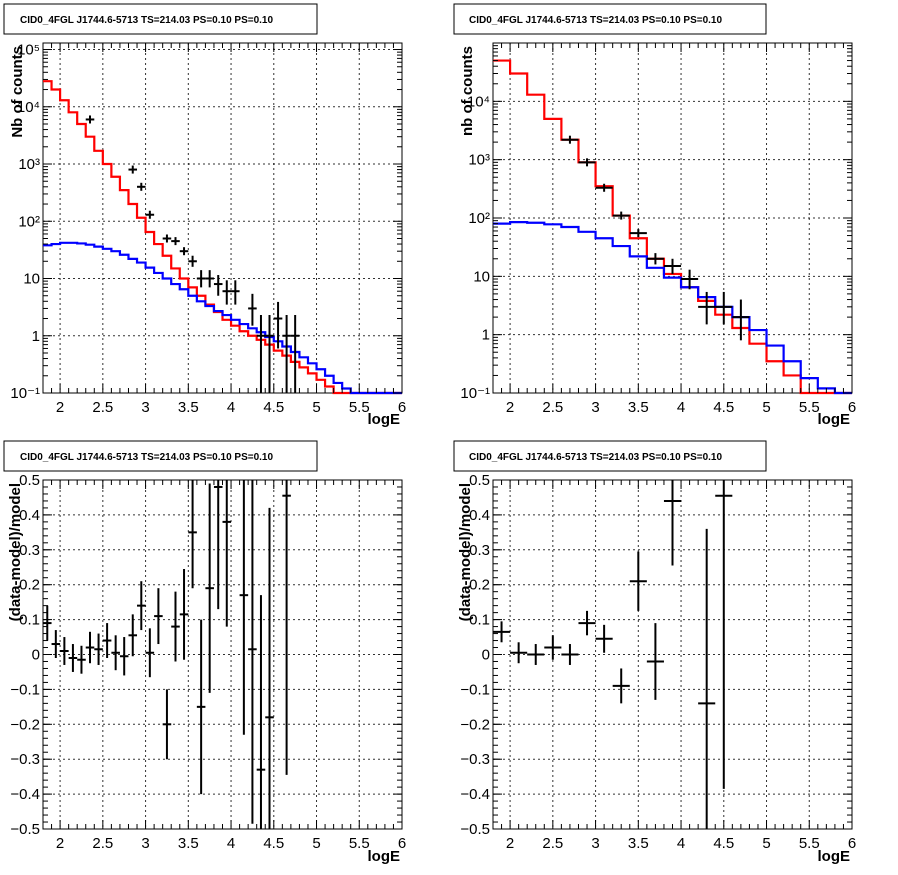 The width and height of the screenshot is (898, 875). I want to click on x-tick-label: 4.5, so click(723, 407).